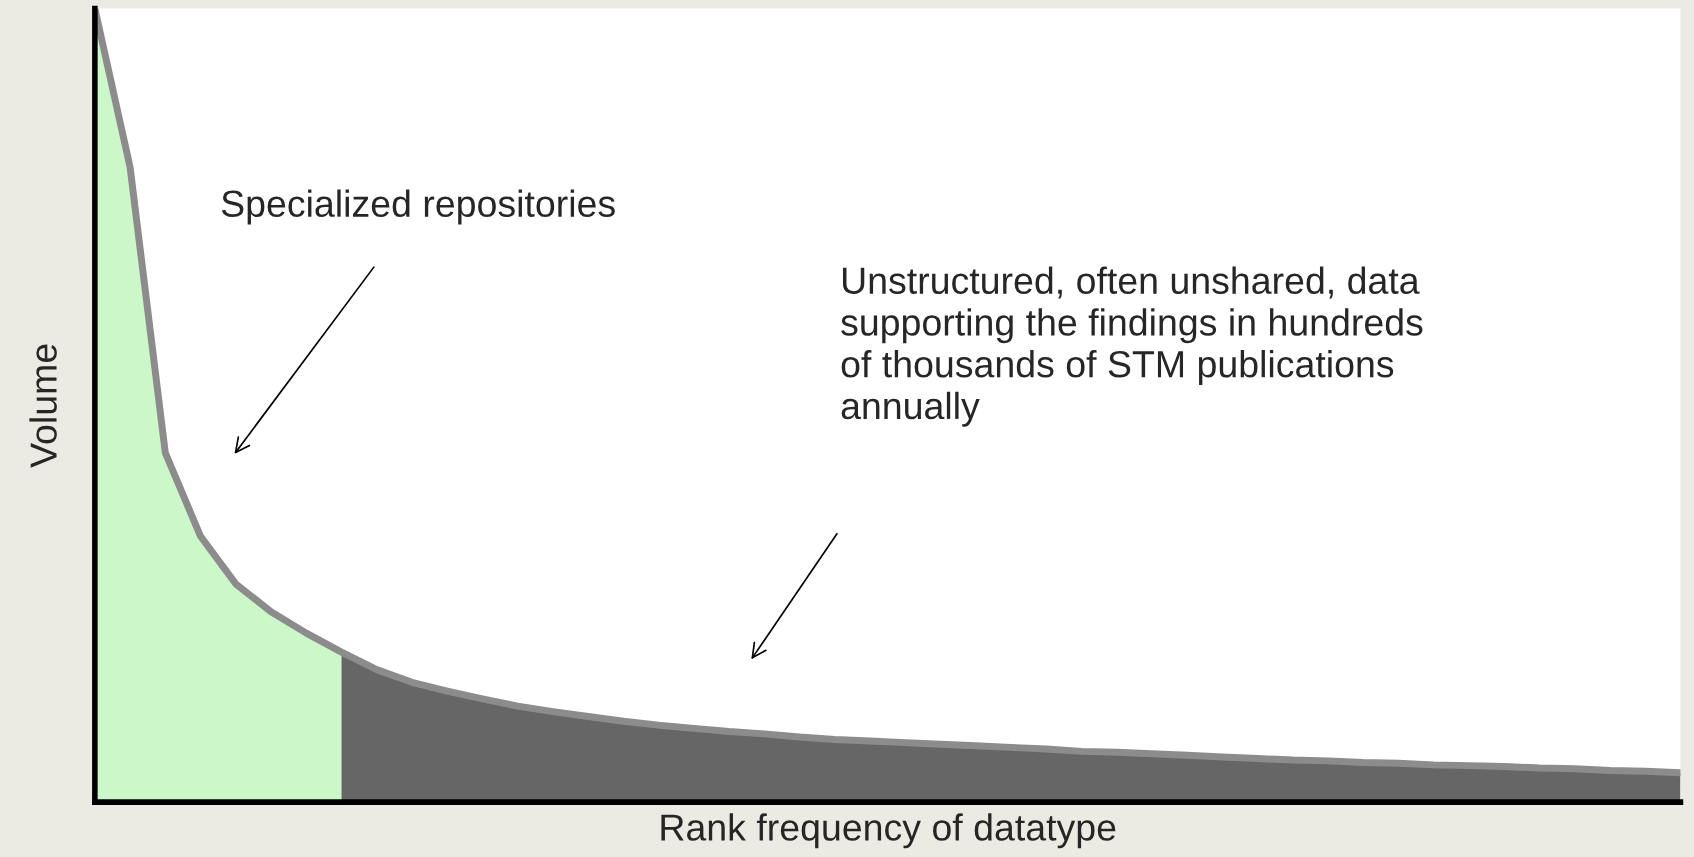 This screenshot has height=857, width=1694. Describe the element at coordinates (1132, 346) in the screenshot. I see `annotation: Unstructured, often unshared, data supporting the findings in hundreds of thousands of STM publications annually` at that location.